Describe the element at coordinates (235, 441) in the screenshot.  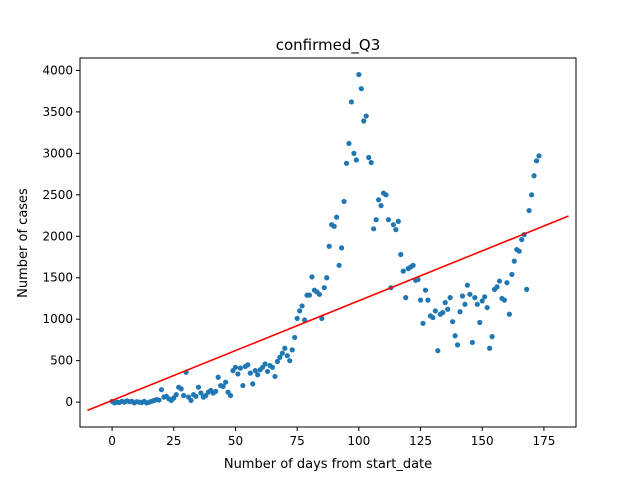
I see `x-tick-label: 50` at that location.